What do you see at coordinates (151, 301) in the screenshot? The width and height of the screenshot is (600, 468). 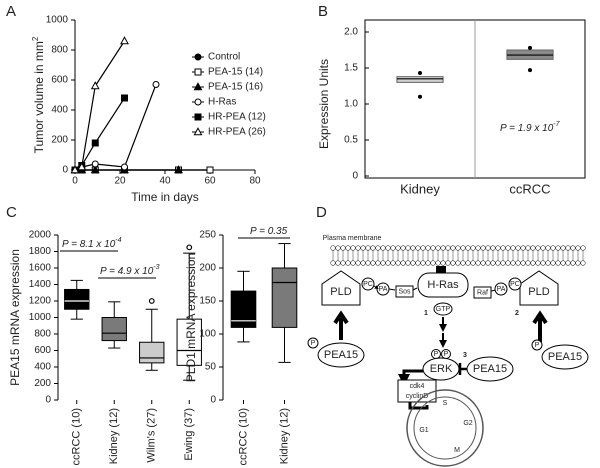 I see `outlier` at bounding box center [151, 301].